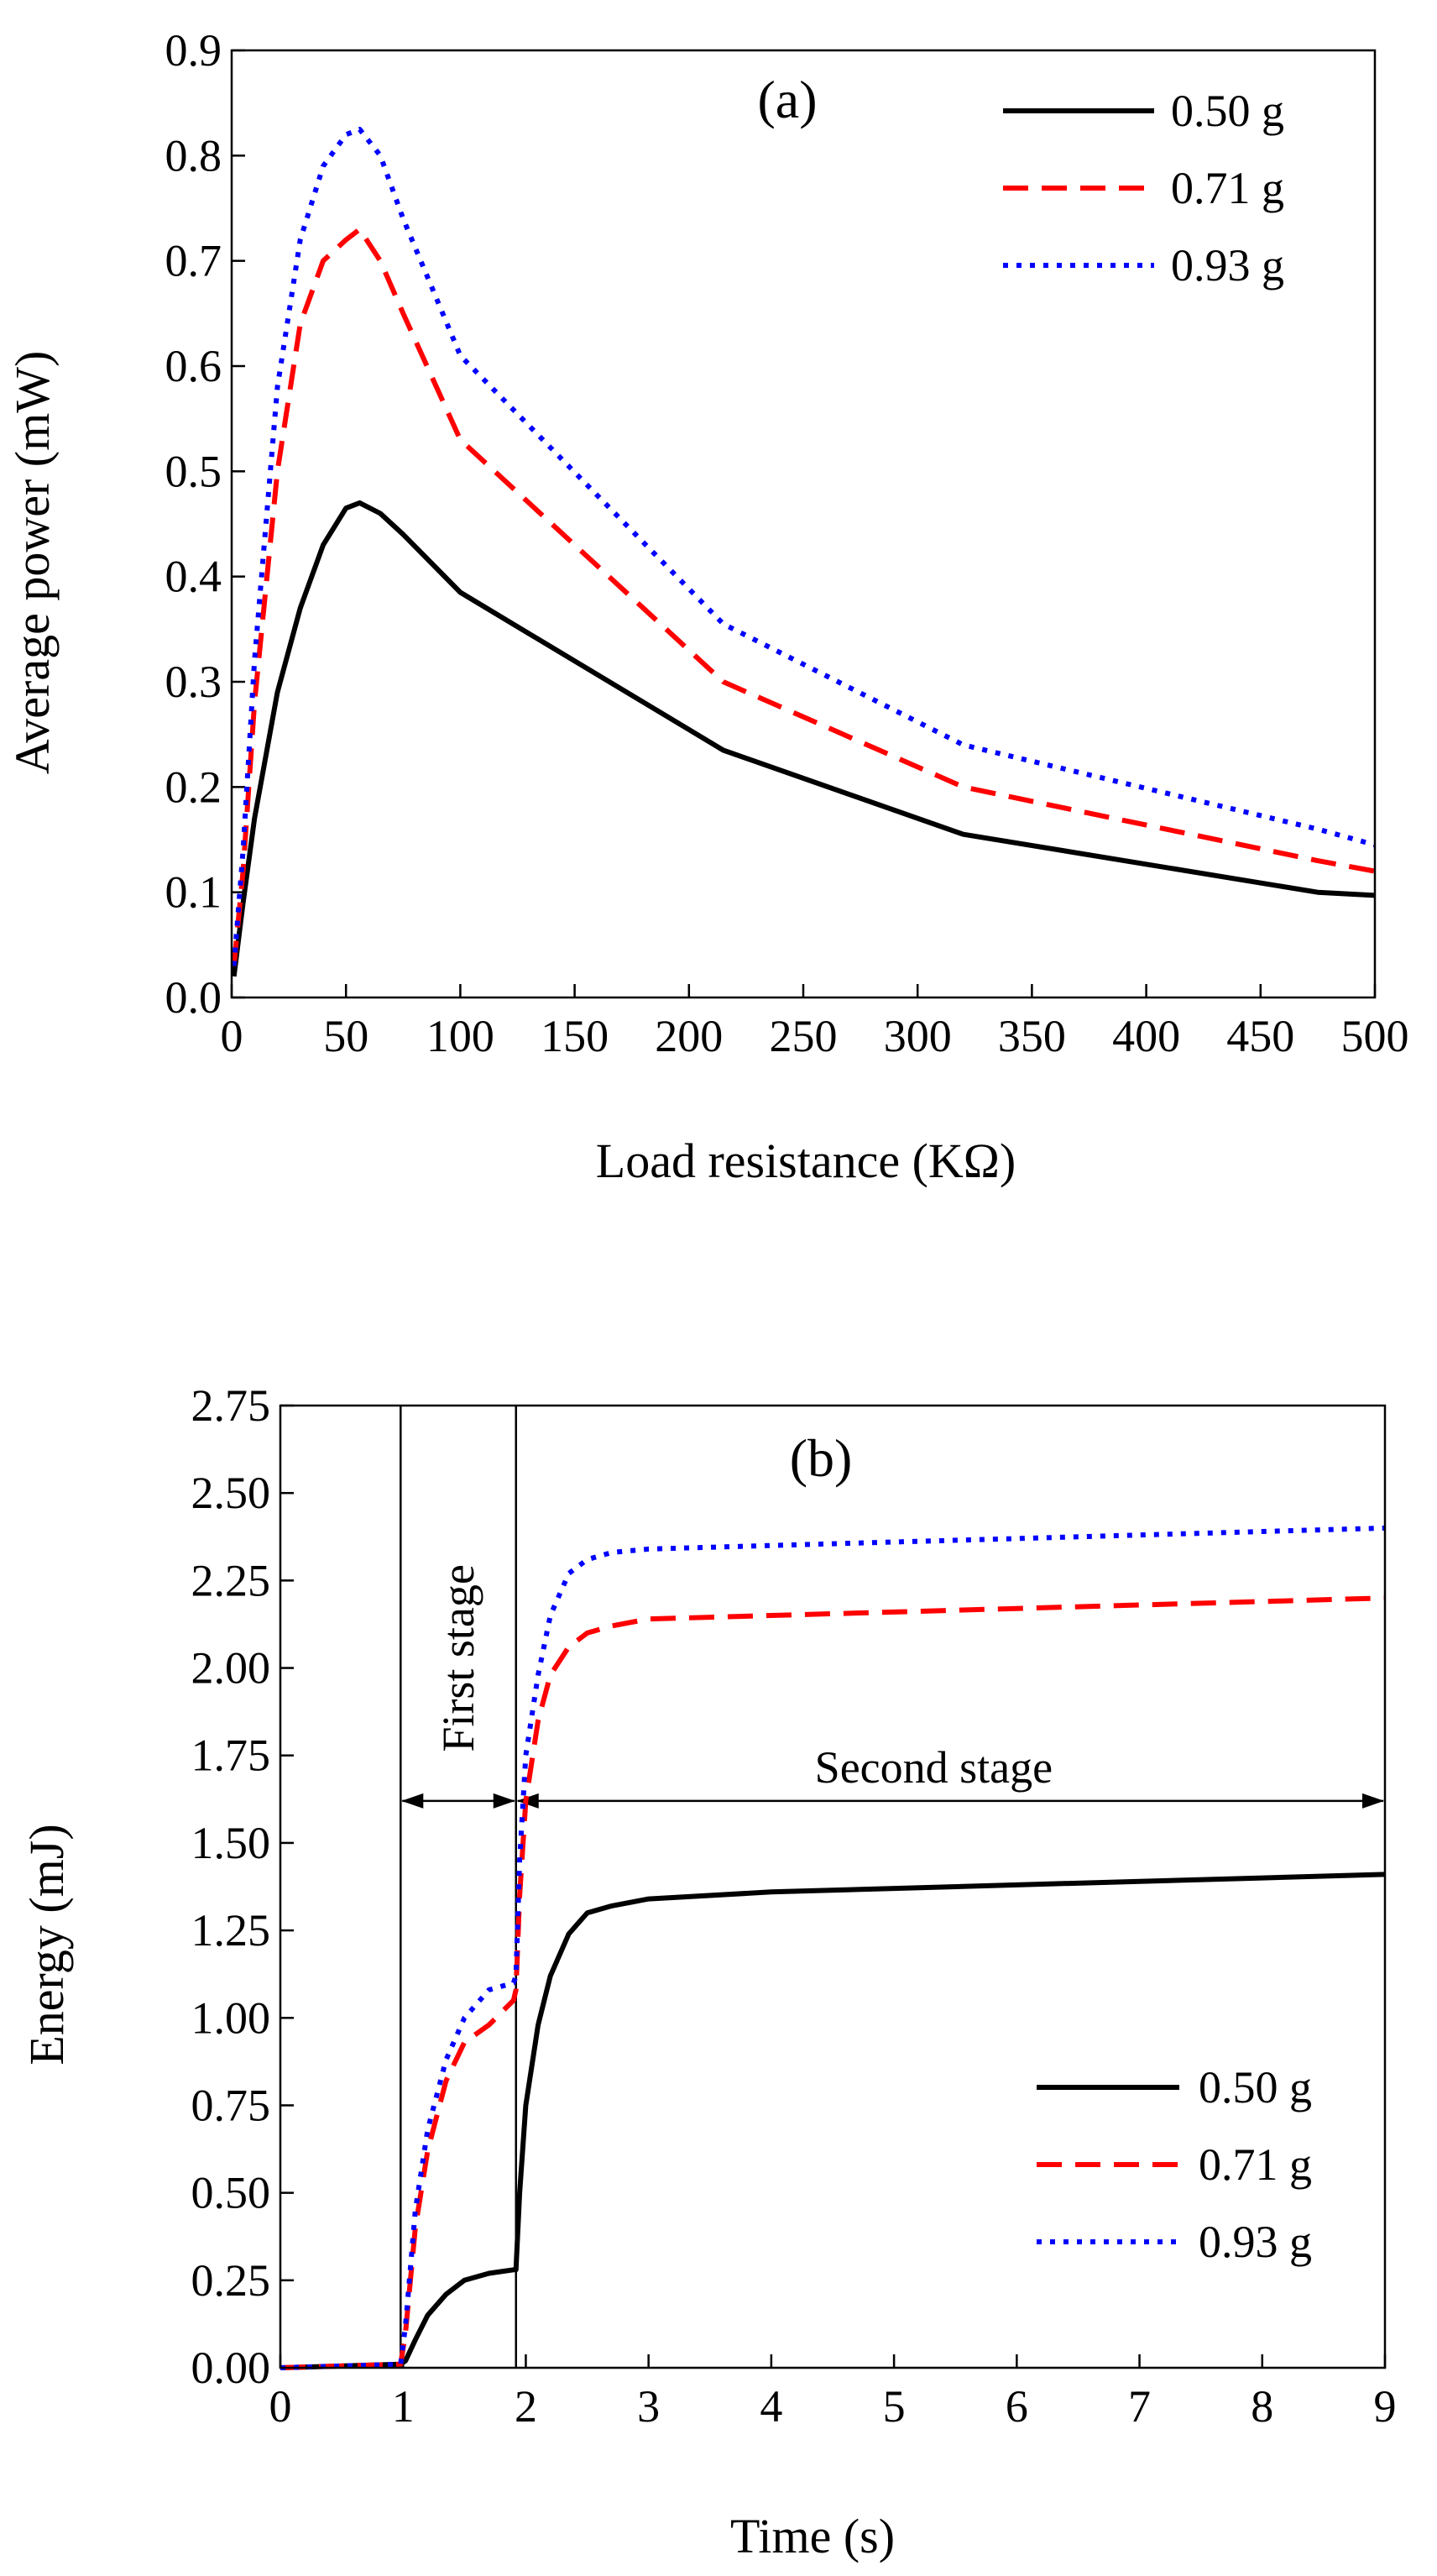 This screenshot has width=1437, height=2576. What do you see at coordinates (1139, 2407) in the screenshot?
I see `x-tick-label: 7` at bounding box center [1139, 2407].